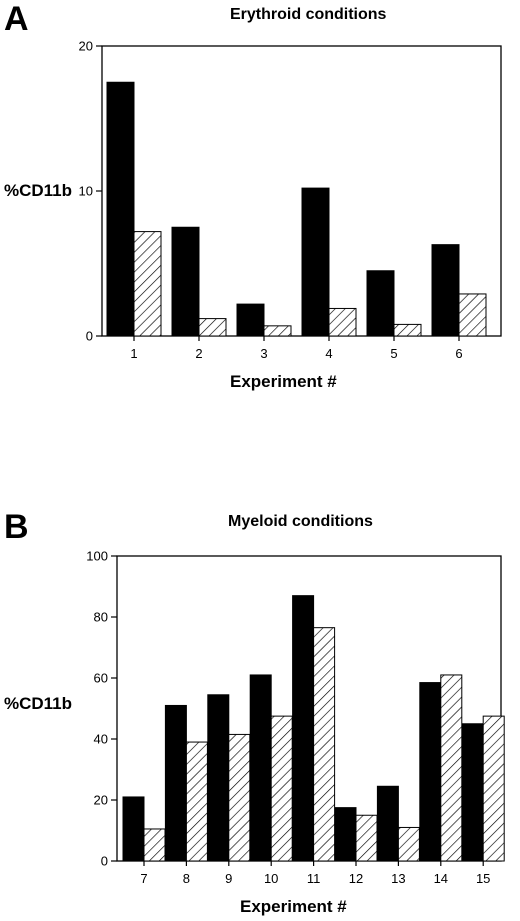  What do you see at coordinates (314, 878) in the screenshot?
I see `x-tick-label-b: 11` at bounding box center [314, 878].